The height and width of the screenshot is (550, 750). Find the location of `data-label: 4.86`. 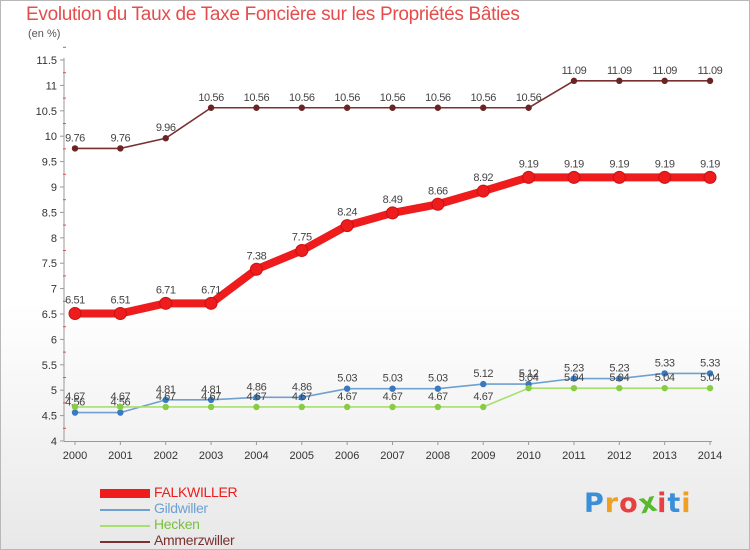

data-label: 4.86 is located at coordinates (302, 387).